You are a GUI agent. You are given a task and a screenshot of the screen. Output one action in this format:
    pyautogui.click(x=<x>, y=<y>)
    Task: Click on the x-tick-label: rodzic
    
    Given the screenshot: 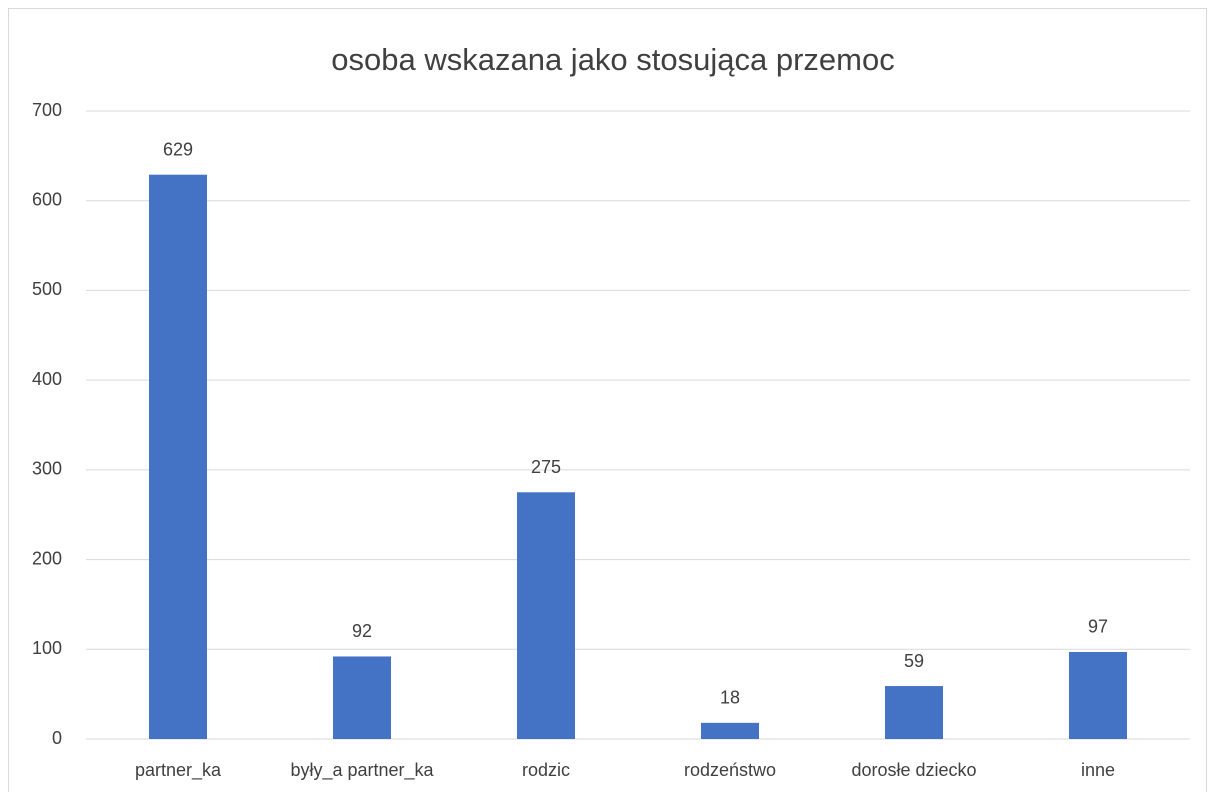 What is the action you would take?
    pyautogui.click(x=546, y=770)
    